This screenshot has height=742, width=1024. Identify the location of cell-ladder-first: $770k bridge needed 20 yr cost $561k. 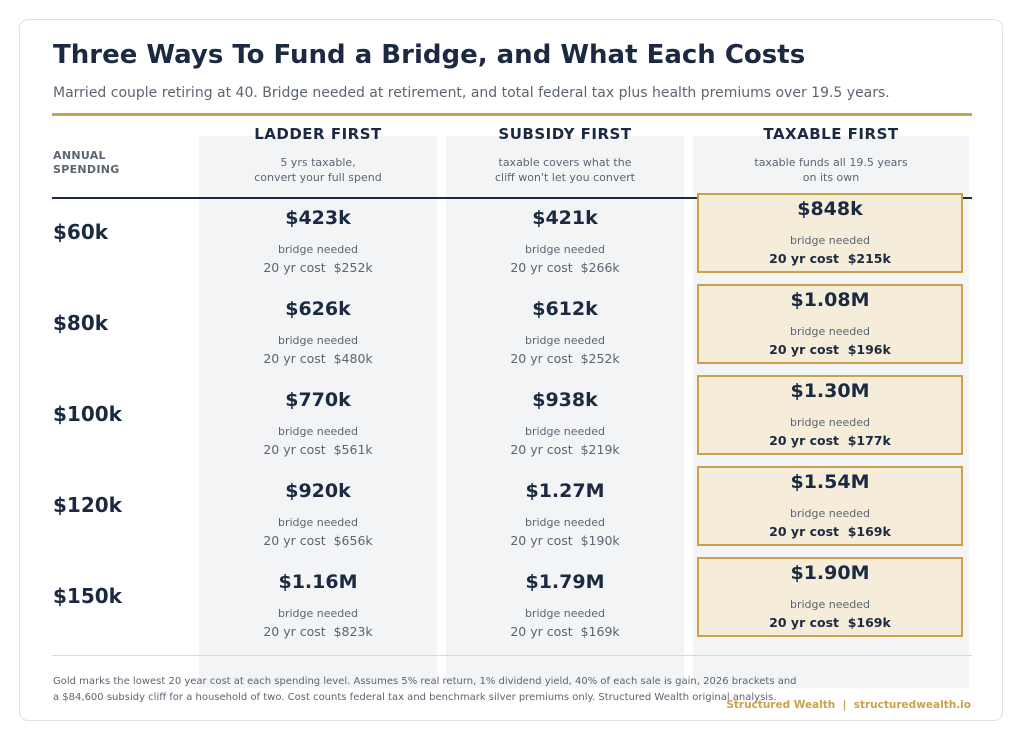
(318, 424).